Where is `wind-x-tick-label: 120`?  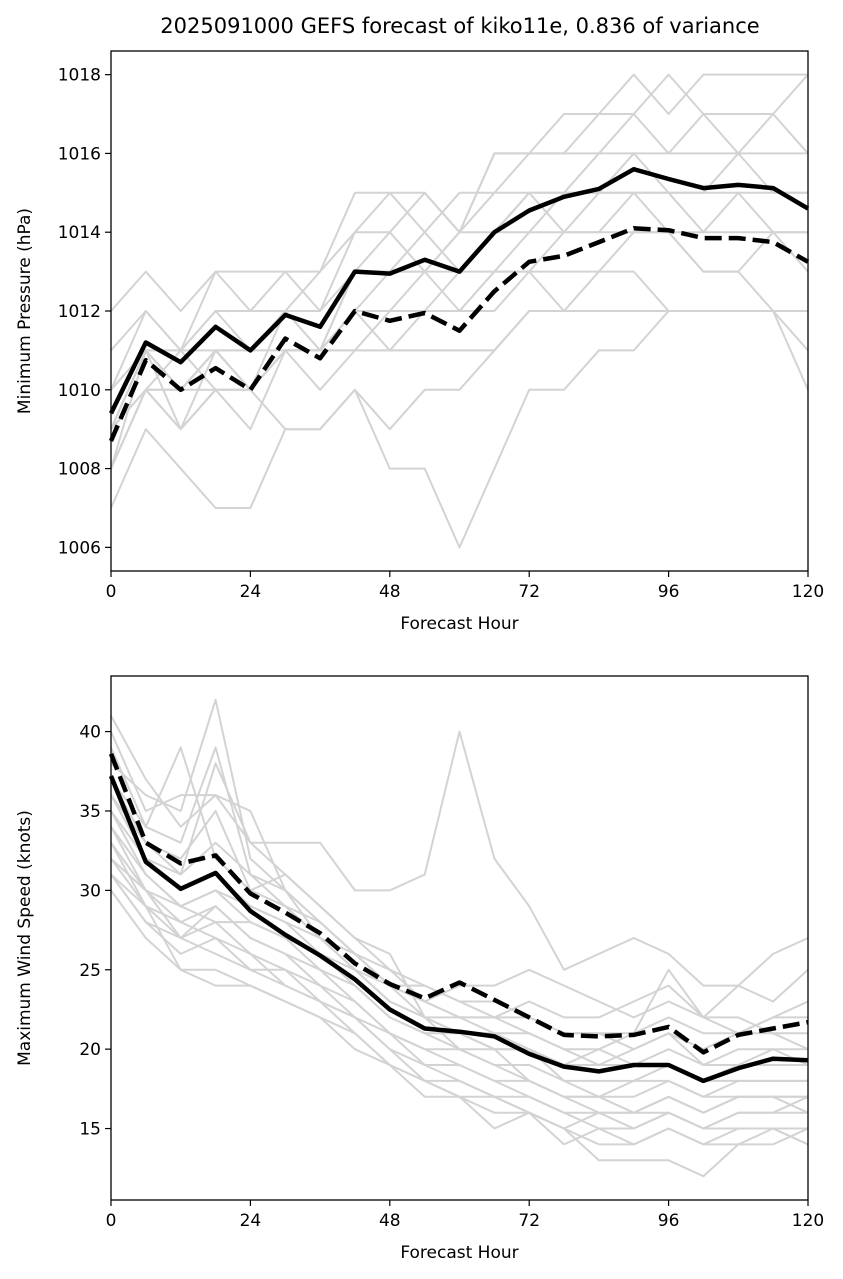
wind-x-tick-label: 120 is located at coordinates (808, 1221).